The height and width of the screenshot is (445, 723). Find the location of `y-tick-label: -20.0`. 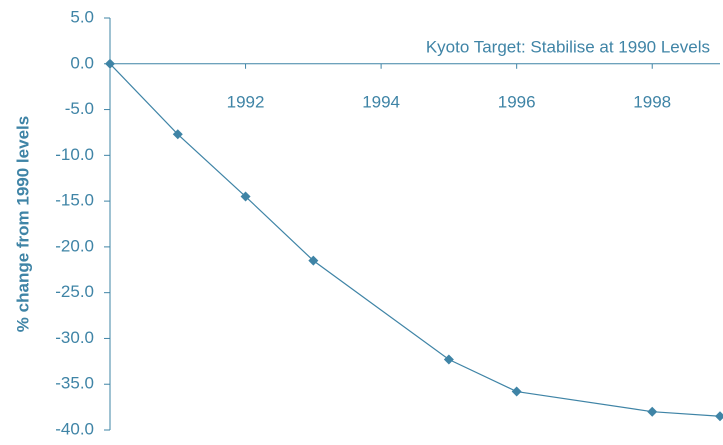

y-tick-label: -20.0 is located at coordinates (74, 245).